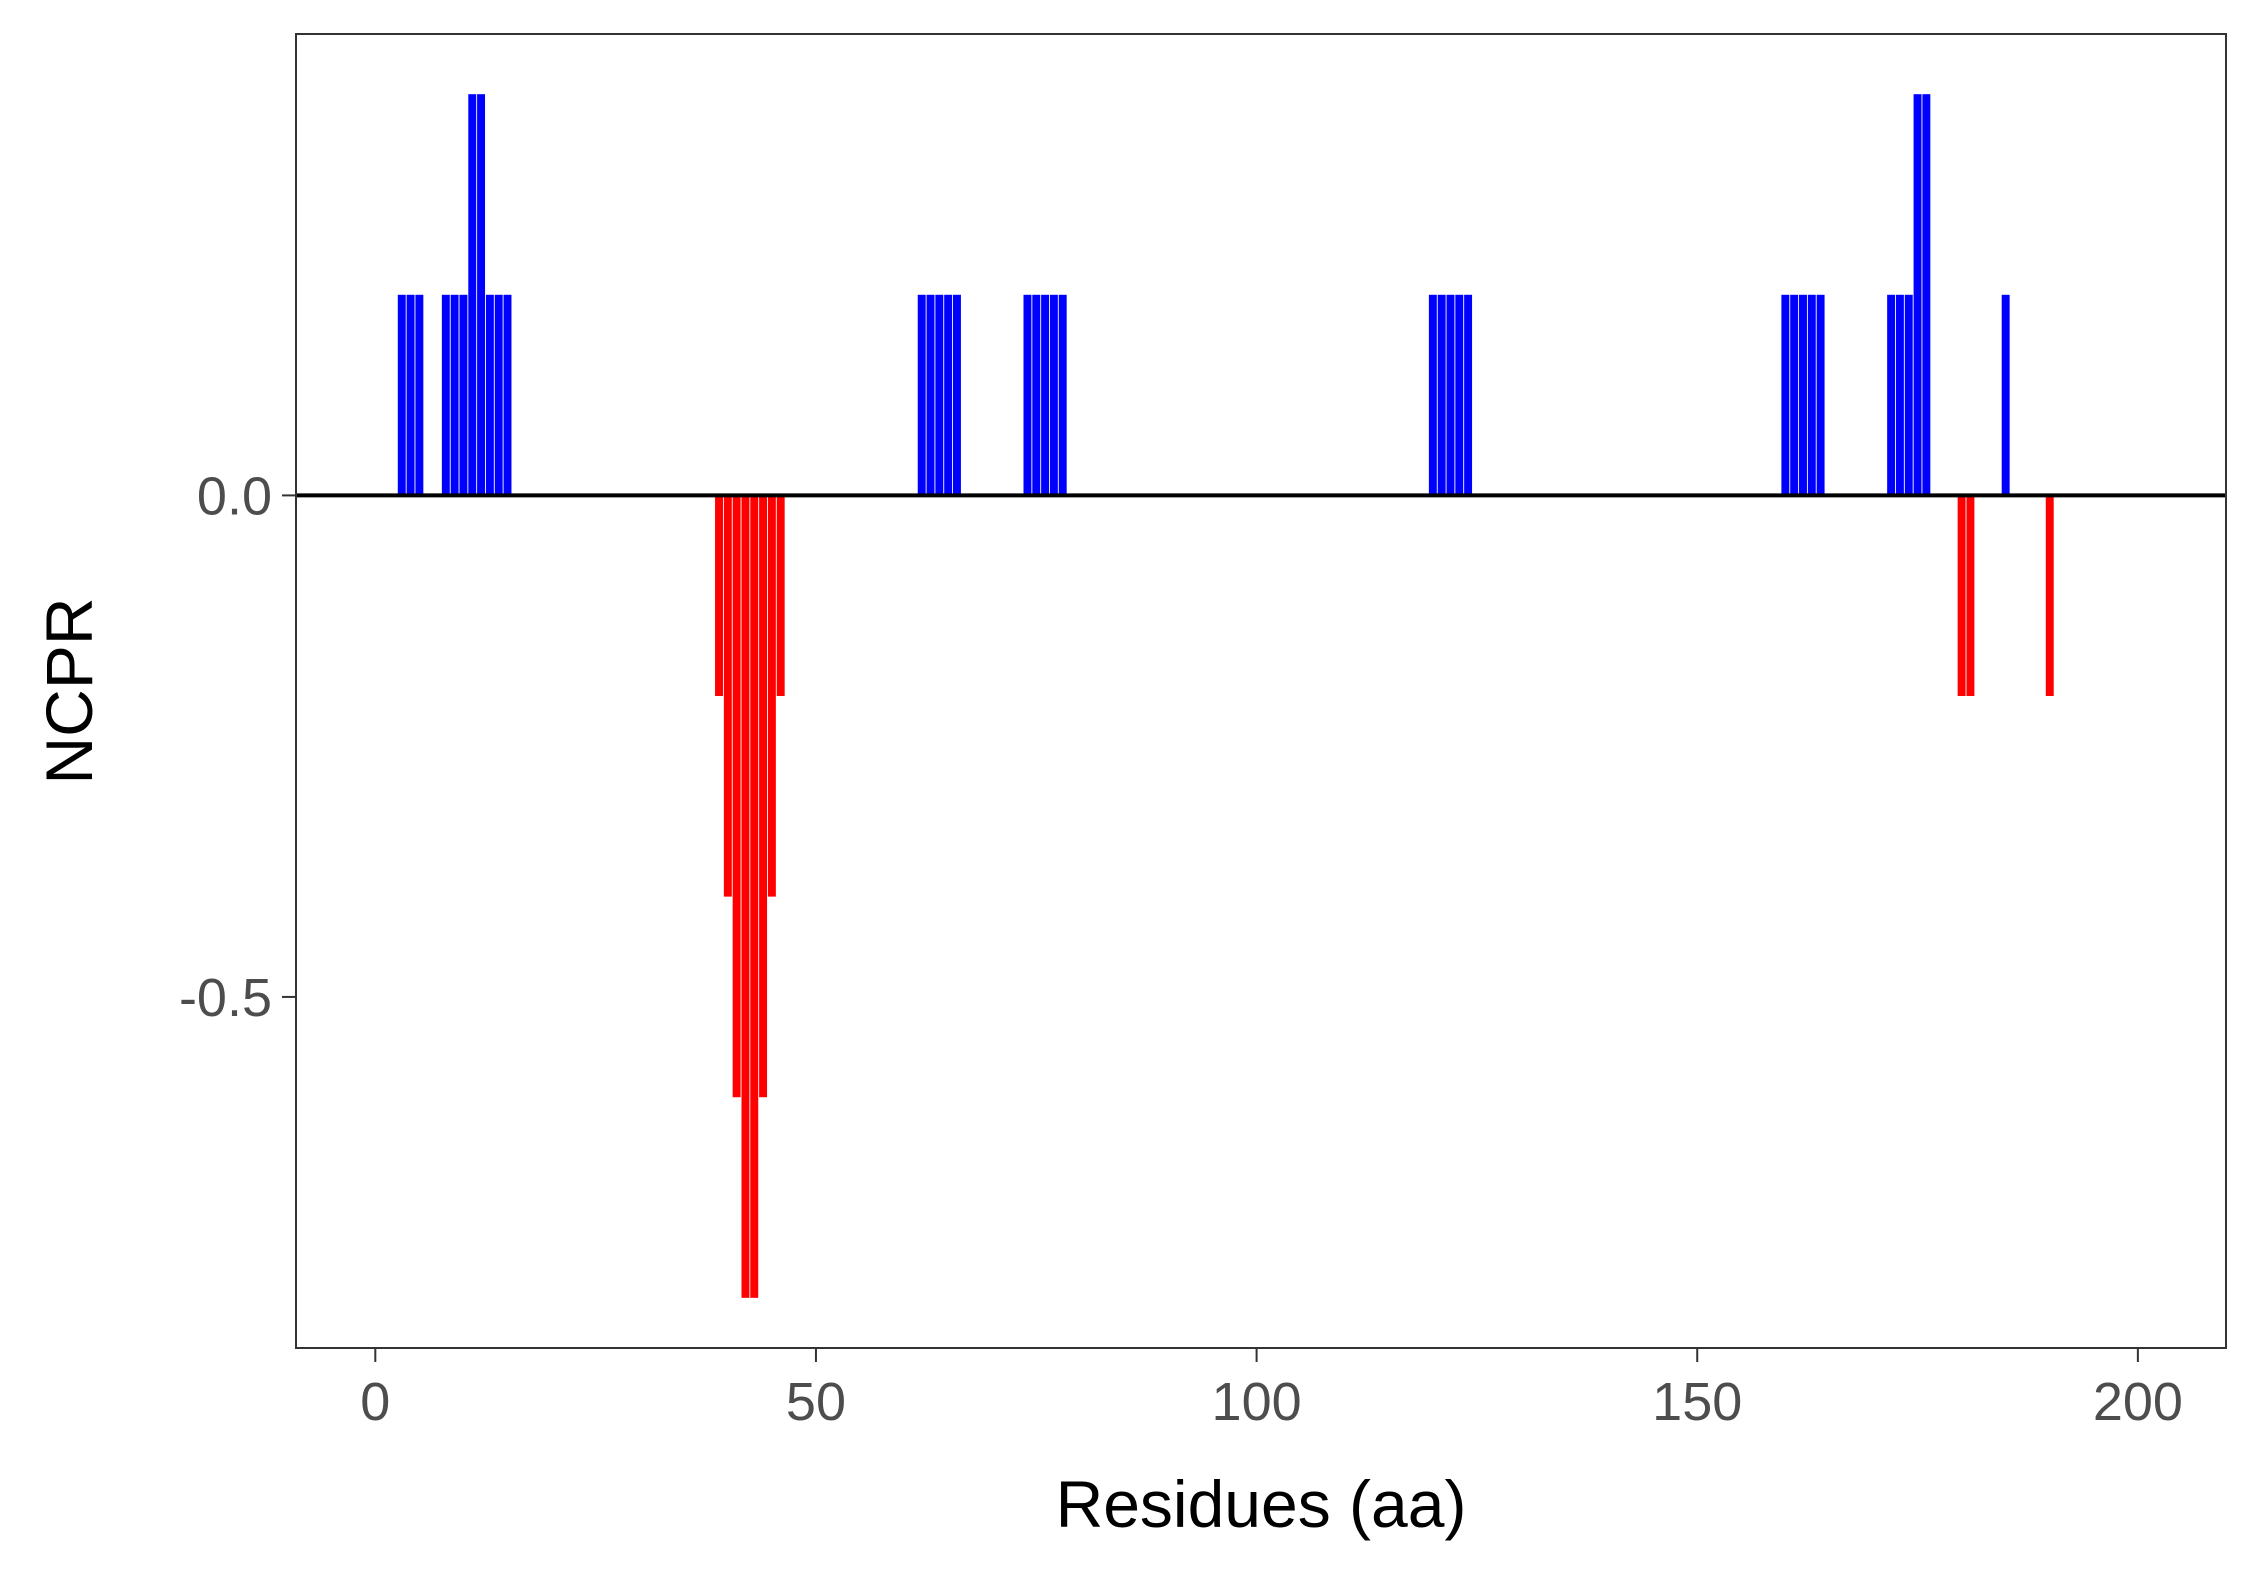 This screenshot has width=2250, height=1575. I want to click on x-tick-label-200: 200, so click(2138, 1402).